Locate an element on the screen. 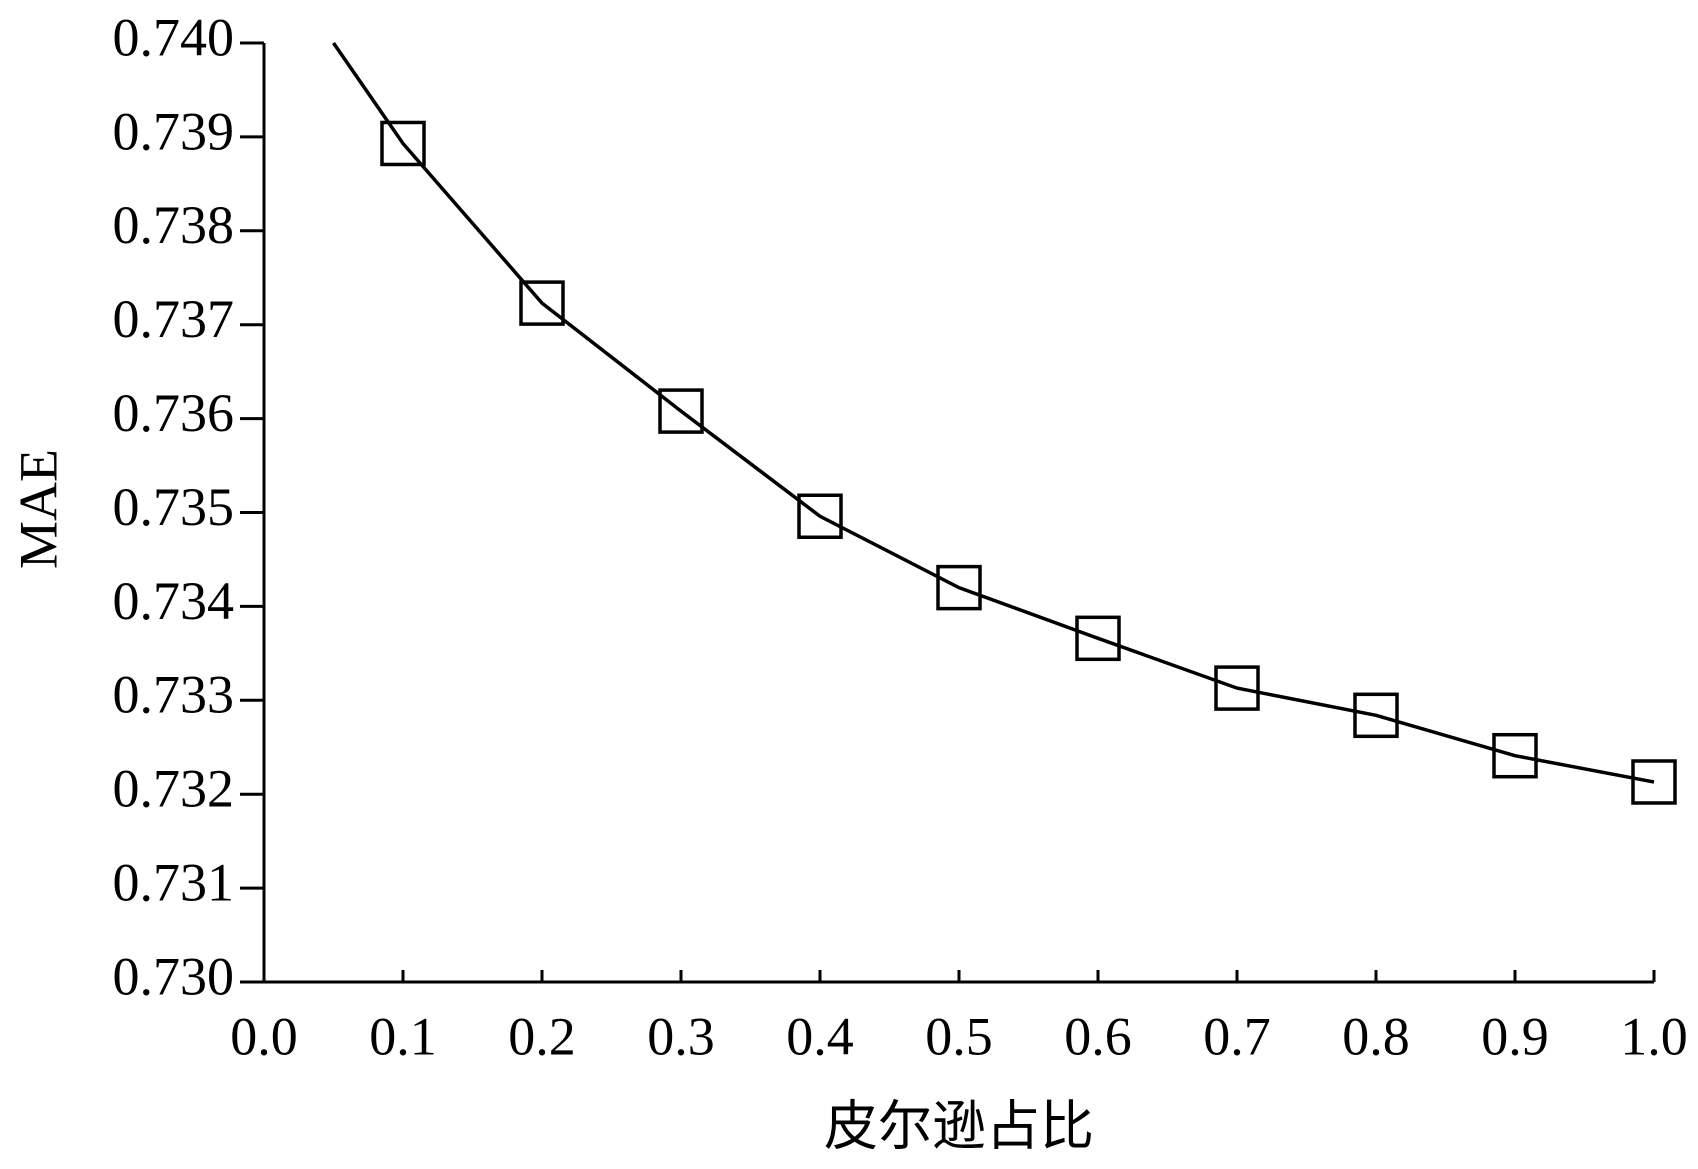 Image resolution: width=1698 pixels, height=1169 pixels. y-axis-title: MAE is located at coordinates (38, 509).